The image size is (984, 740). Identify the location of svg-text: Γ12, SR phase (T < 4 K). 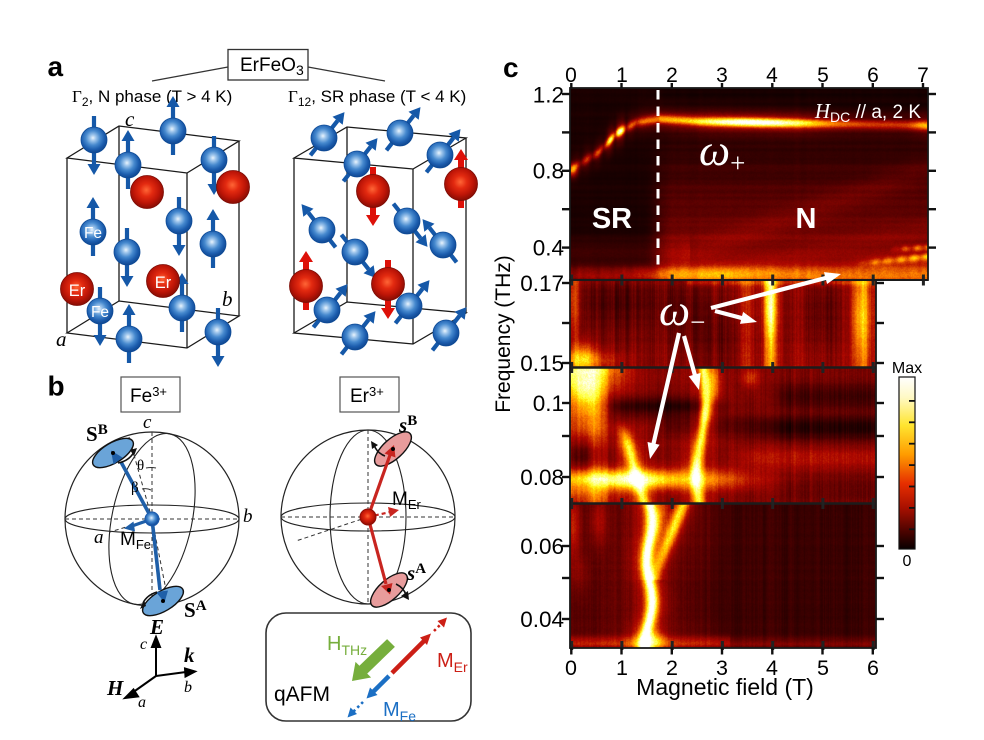
(377, 98).